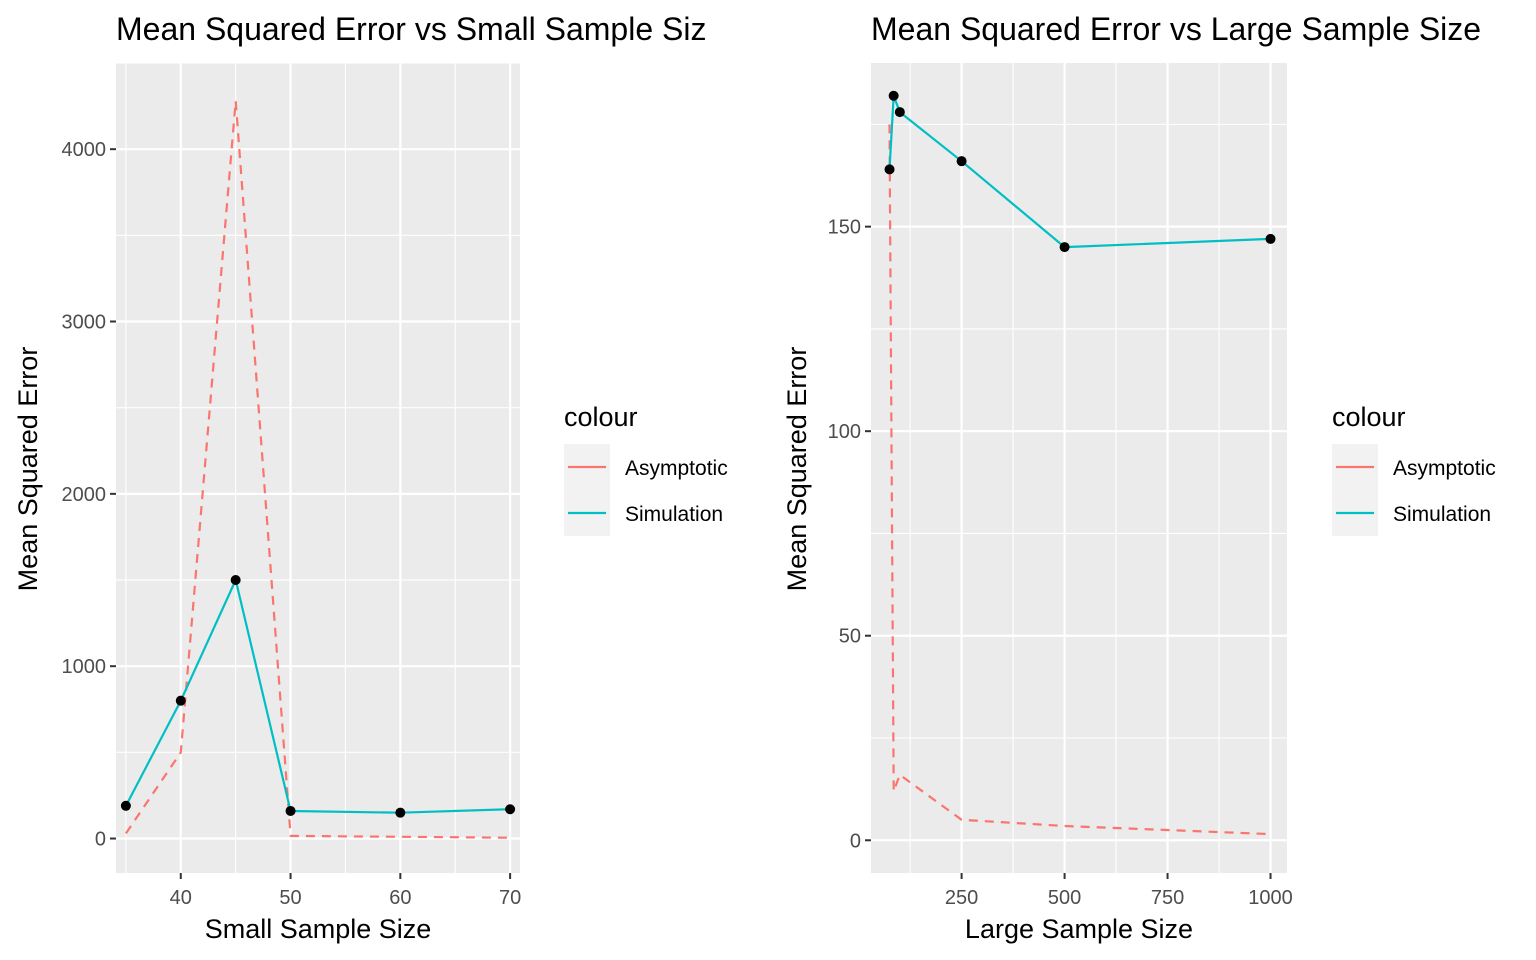 The image size is (1536, 960). I want to click on y-tick-label: 3000, so click(84, 323).